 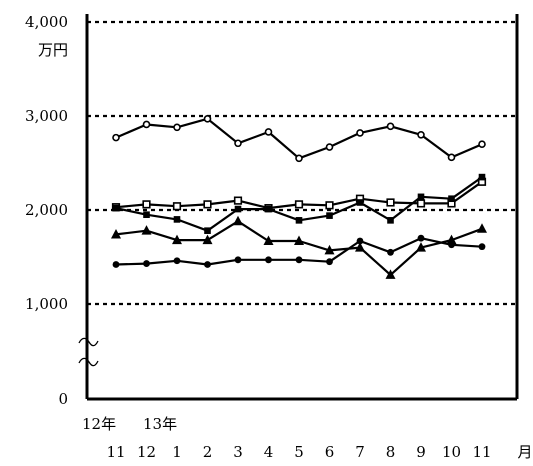 I want to click on x-tick-label: 5, so click(x=299, y=452).